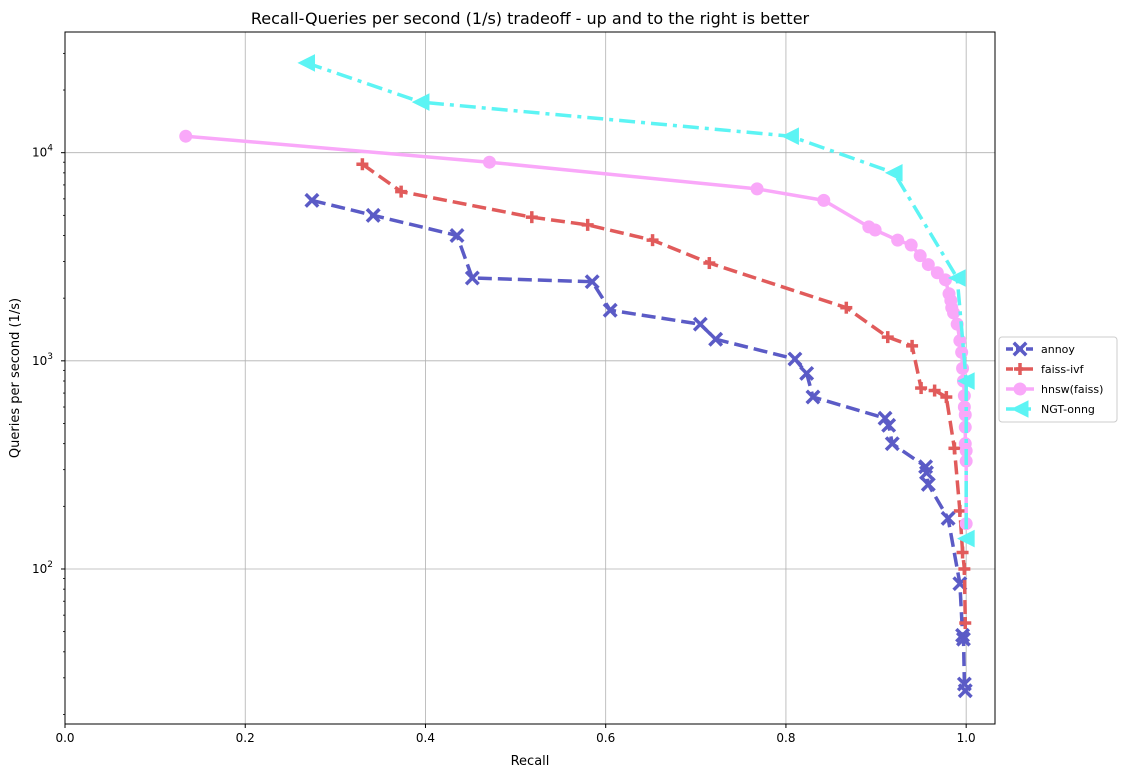  I want to click on legend-label-annoy: annoy, so click(1058, 349).